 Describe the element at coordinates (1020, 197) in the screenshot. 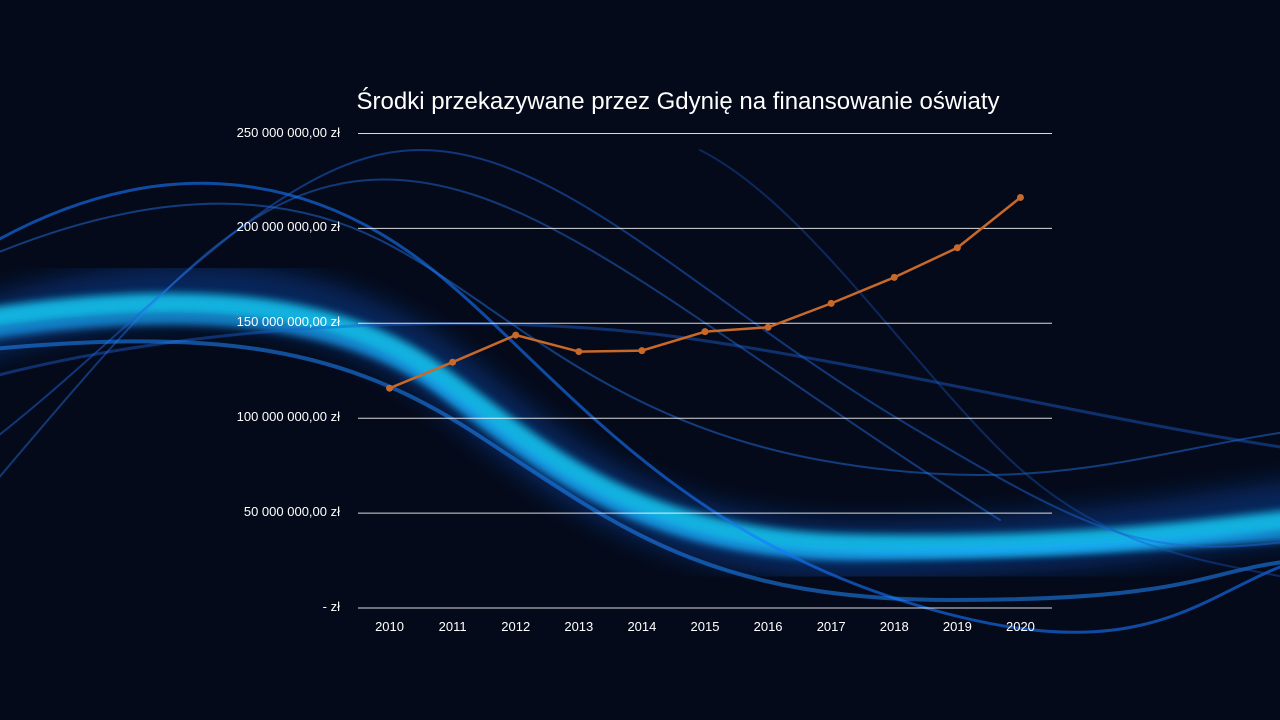

I see `data-point-2020` at that location.